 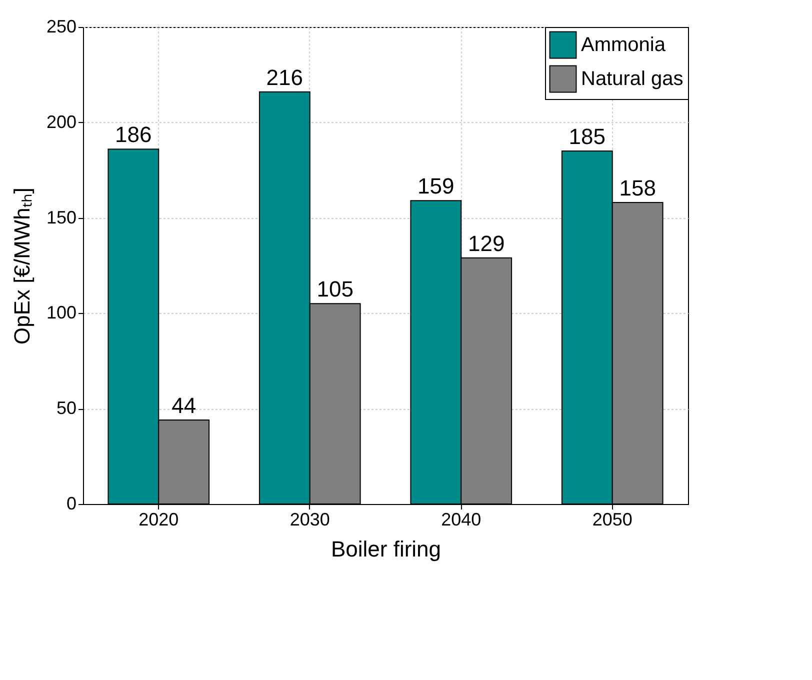 I want to click on x-tick-label: 2030, so click(x=310, y=520).